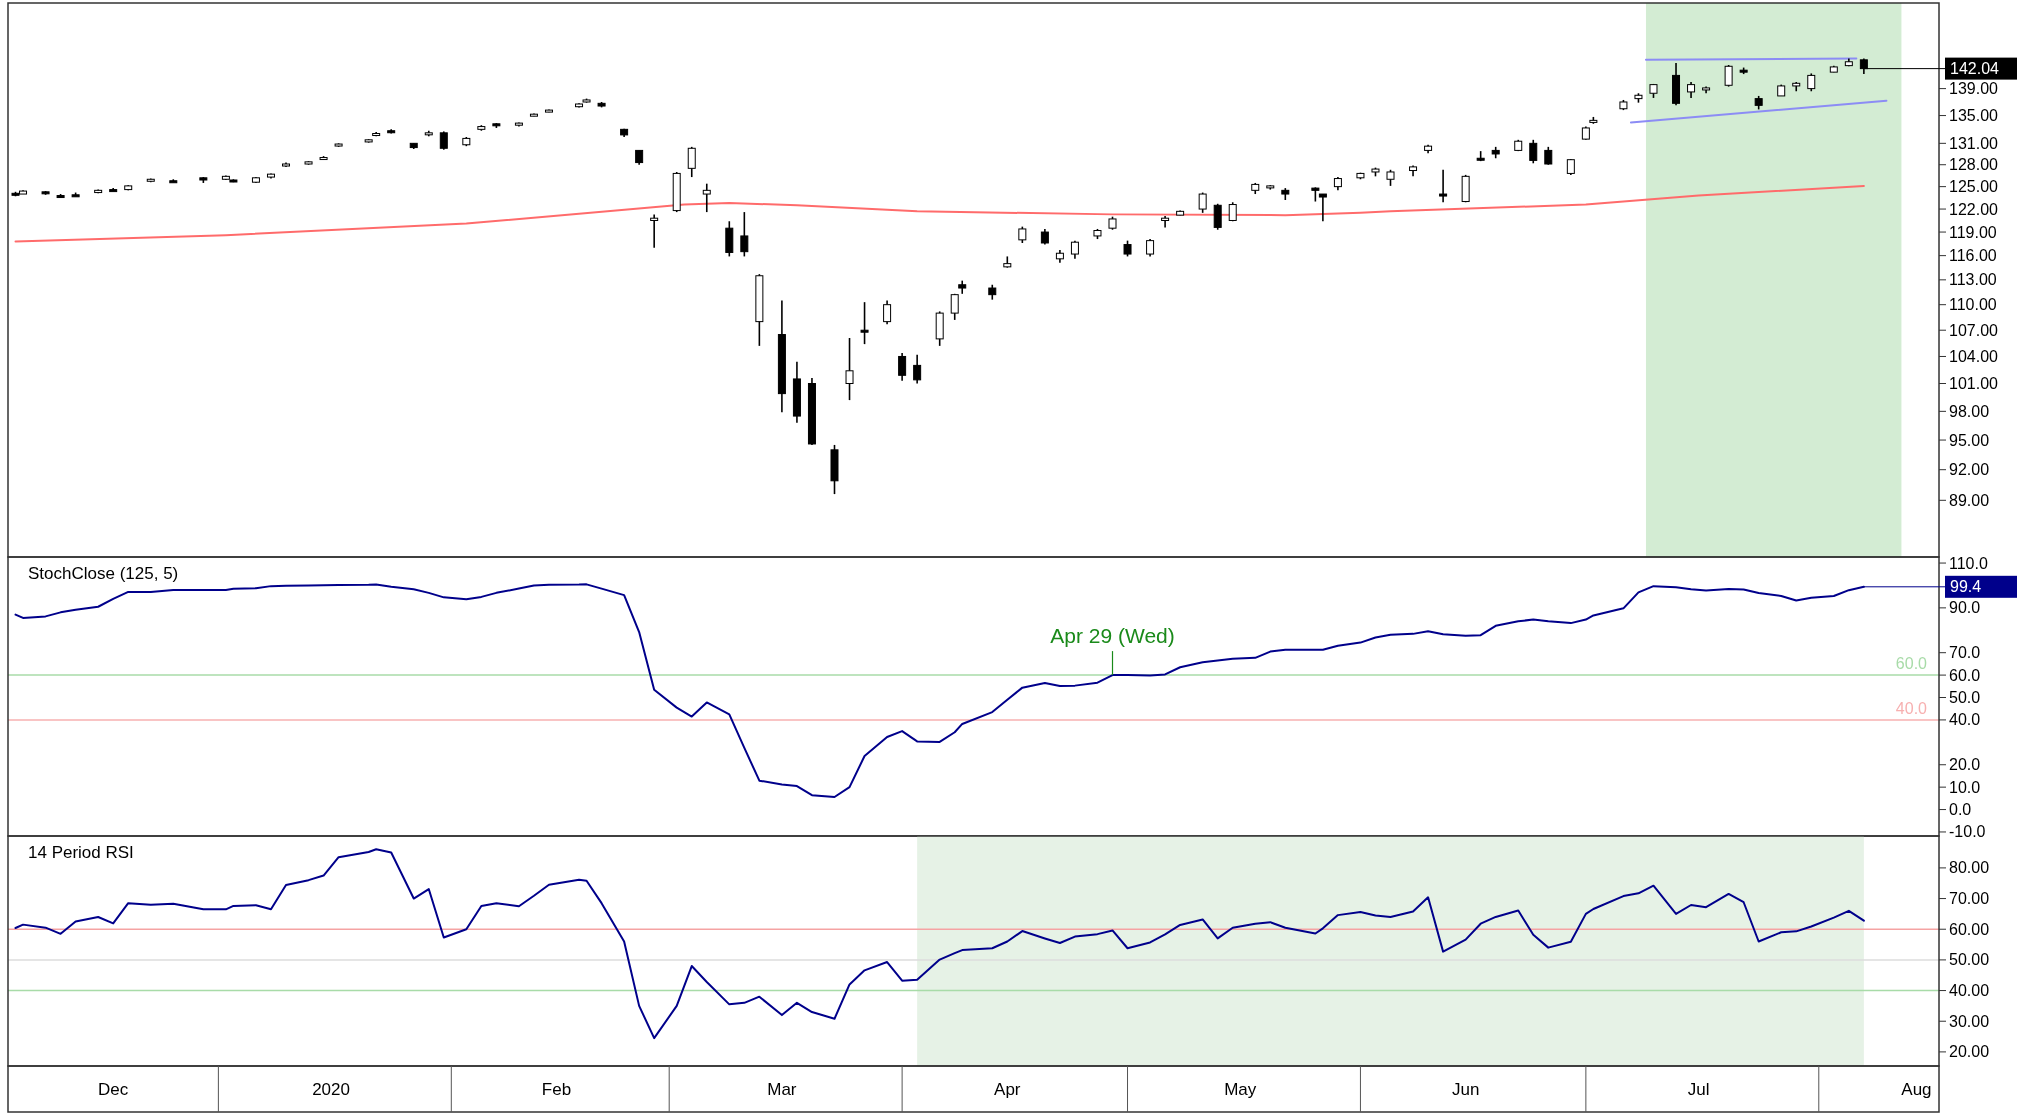 The width and height of the screenshot is (2037, 1115). What do you see at coordinates (1698, 1089) in the screenshot?
I see `x-tick-label: Jul` at bounding box center [1698, 1089].